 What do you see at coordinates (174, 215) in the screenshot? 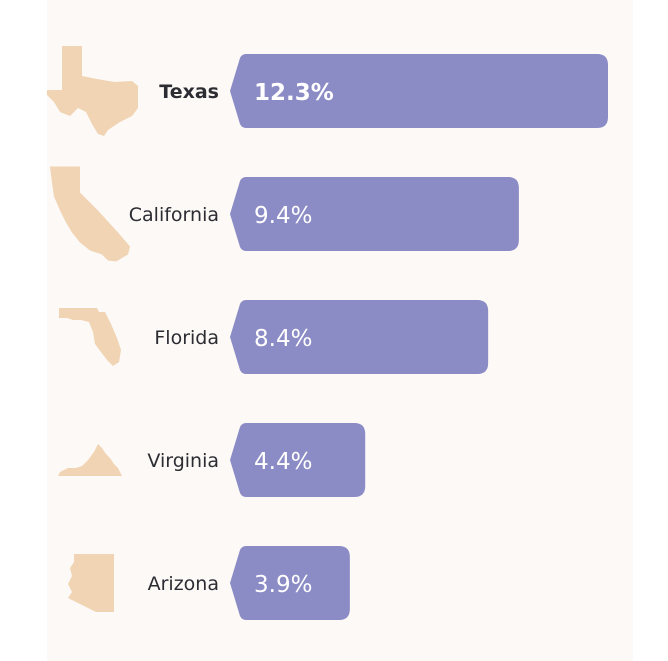
I see `category-label-california: California` at bounding box center [174, 215].